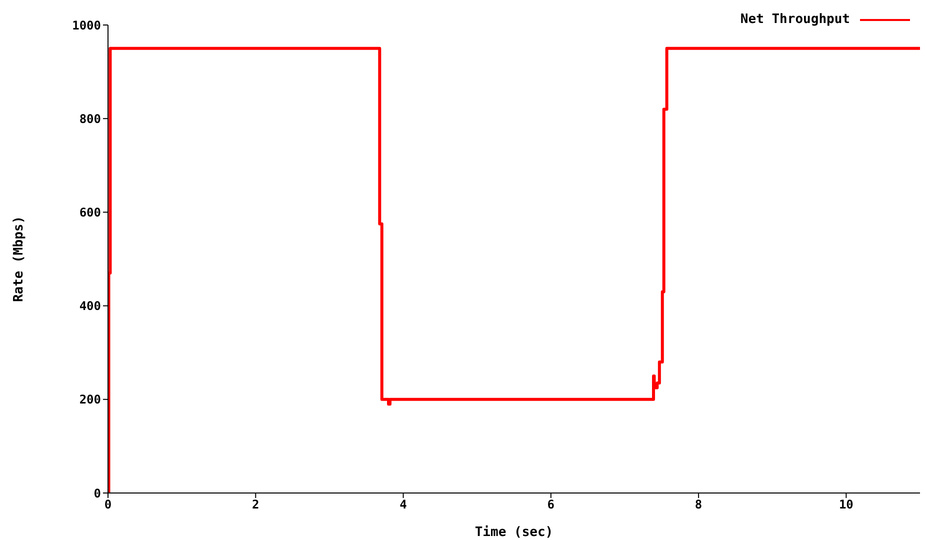 Image resolution: width=926 pixels, height=540 pixels. I want to click on x-tick-label: 2, so click(256, 505).